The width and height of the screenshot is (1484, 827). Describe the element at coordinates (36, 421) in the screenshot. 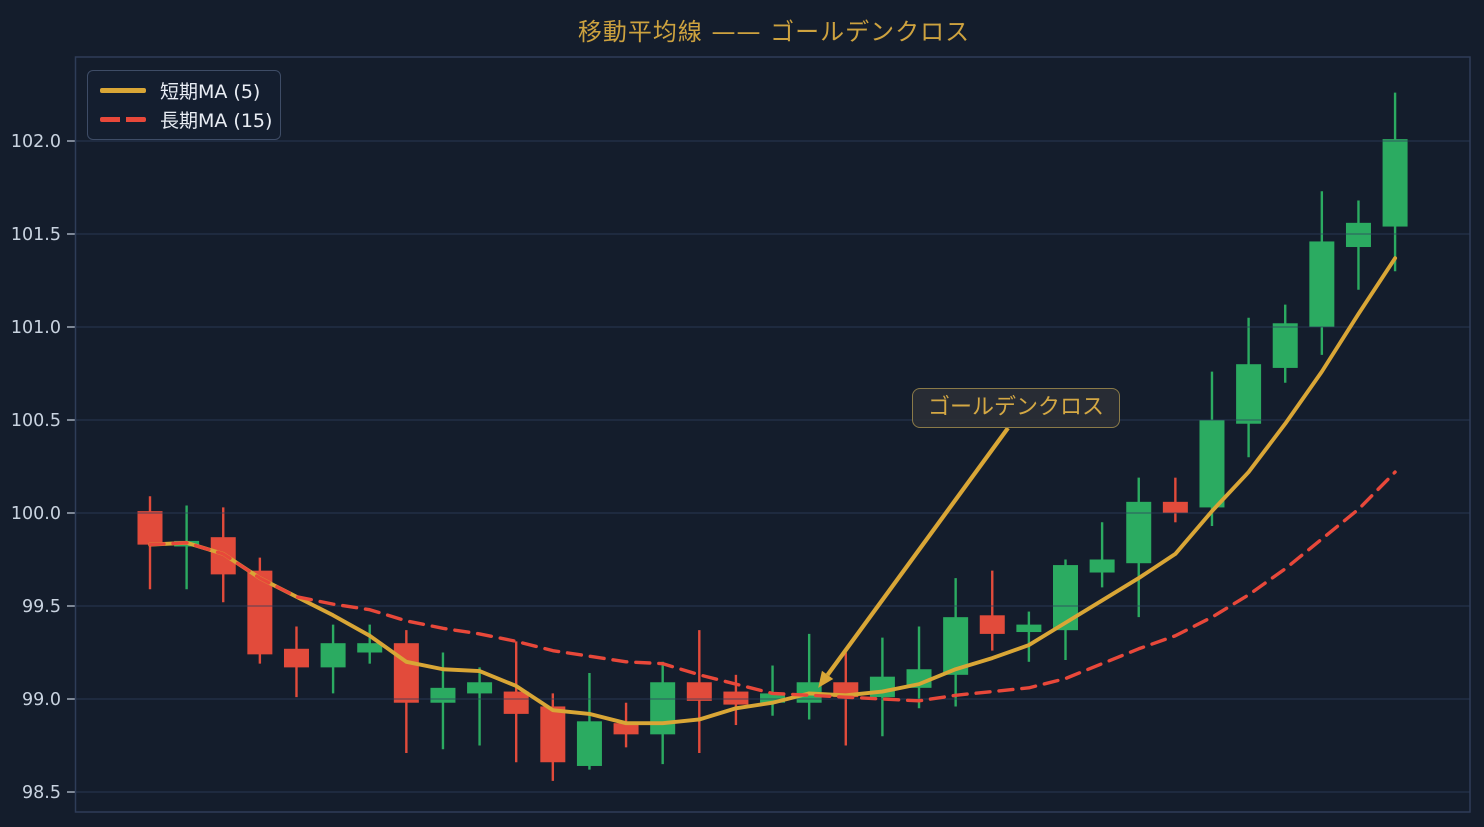

I see `y-tick-label: 100.5` at that location.